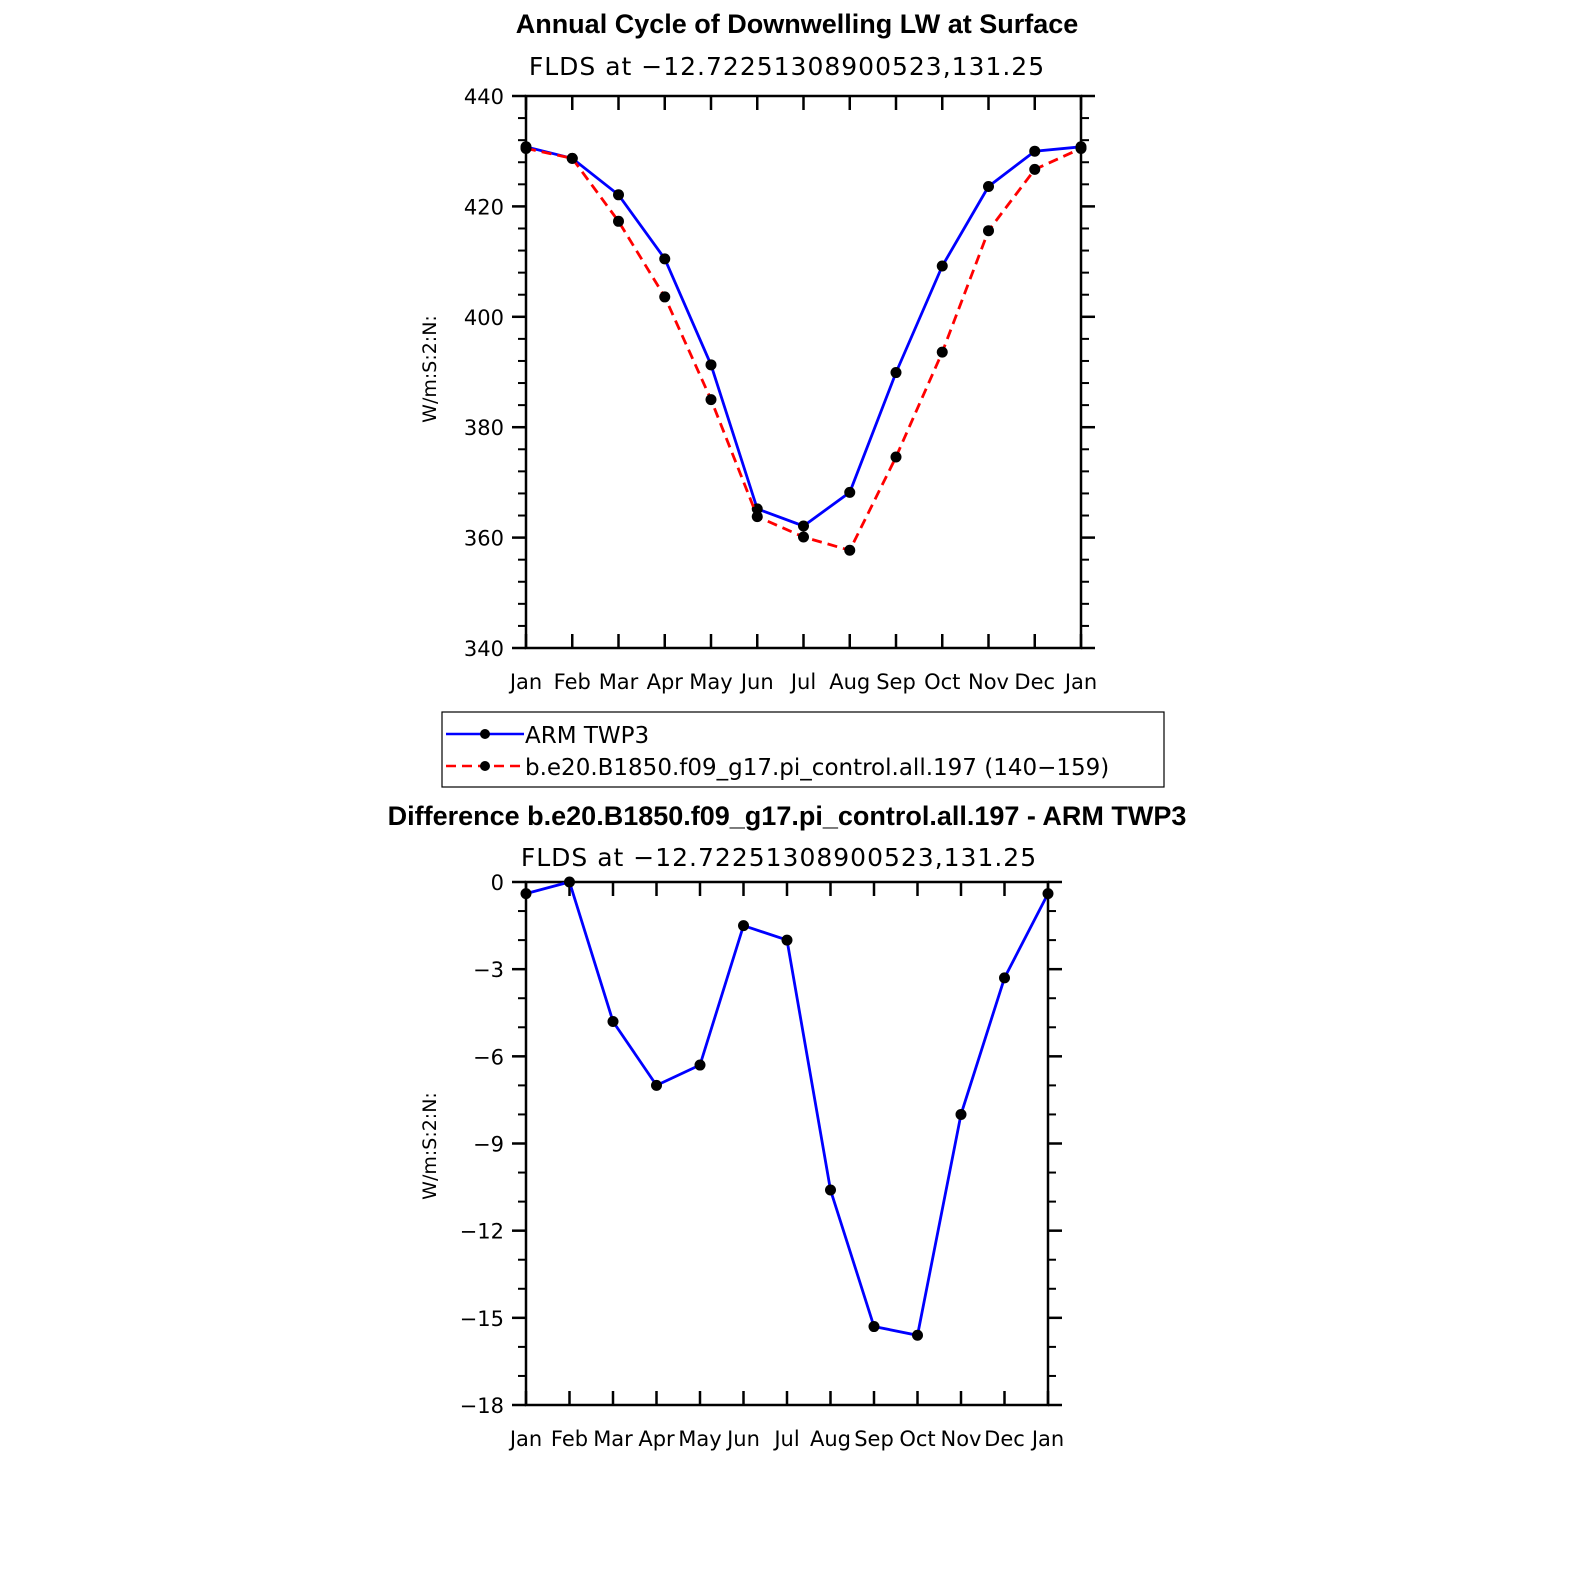 The width and height of the screenshot is (1574, 1574). What do you see at coordinates (874, 1439) in the screenshot?
I see `chart2-xtick-label: Sep` at bounding box center [874, 1439].